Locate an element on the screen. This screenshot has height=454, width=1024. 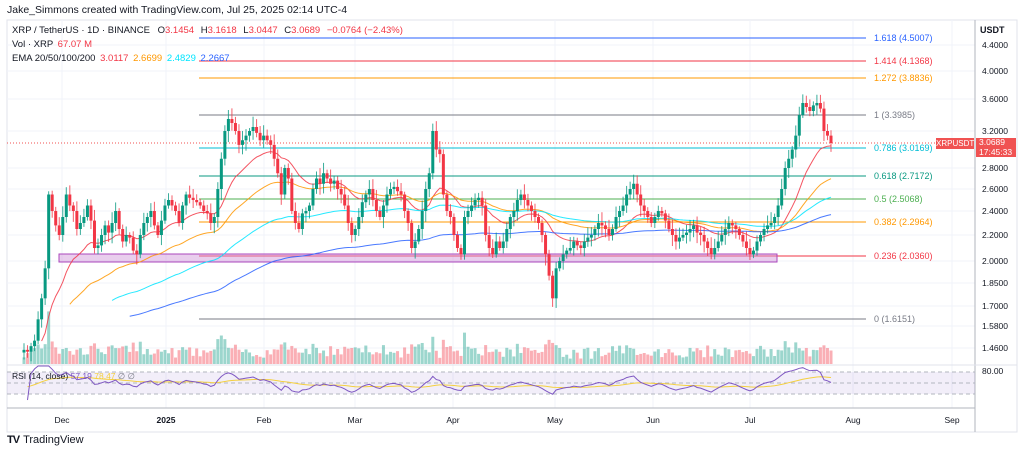
ohlc-low: 3.0447 is located at coordinates (263, 30).